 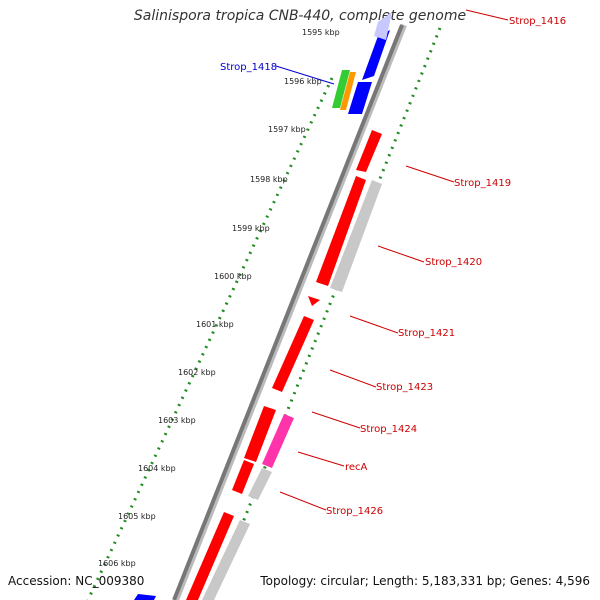 What do you see at coordinates (321, 459) in the screenshot?
I see `leader-line-reca` at bounding box center [321, 459].